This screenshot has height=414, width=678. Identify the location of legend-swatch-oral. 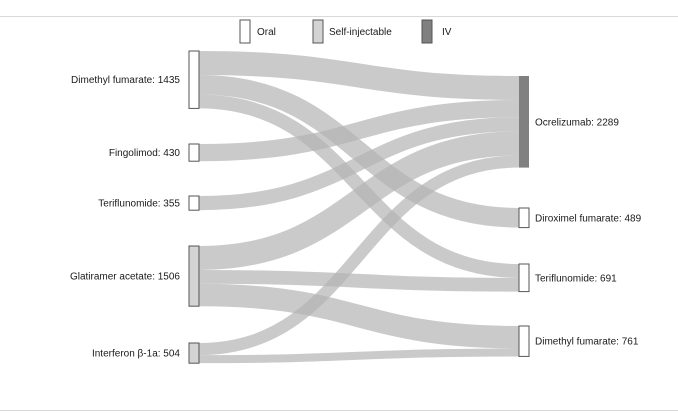
(245, 31).